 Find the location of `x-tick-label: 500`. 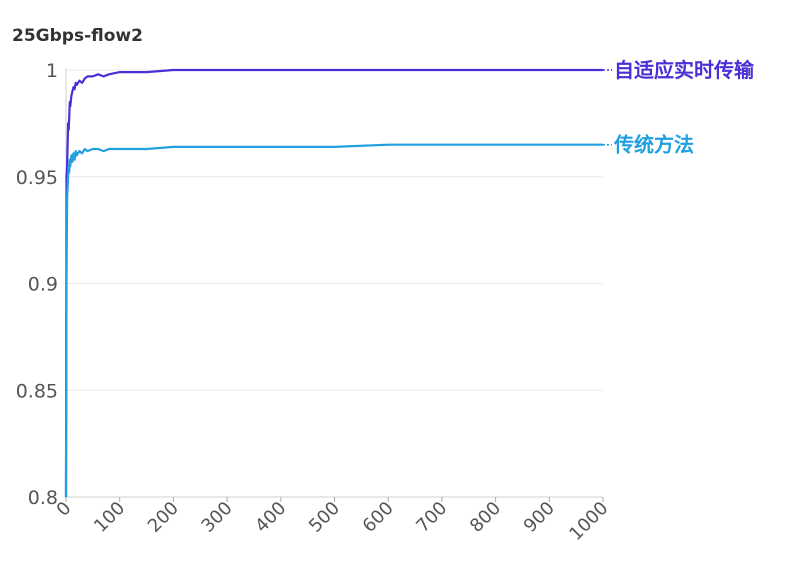

x-tick-label: 500 is located at coordinates (324, 517).